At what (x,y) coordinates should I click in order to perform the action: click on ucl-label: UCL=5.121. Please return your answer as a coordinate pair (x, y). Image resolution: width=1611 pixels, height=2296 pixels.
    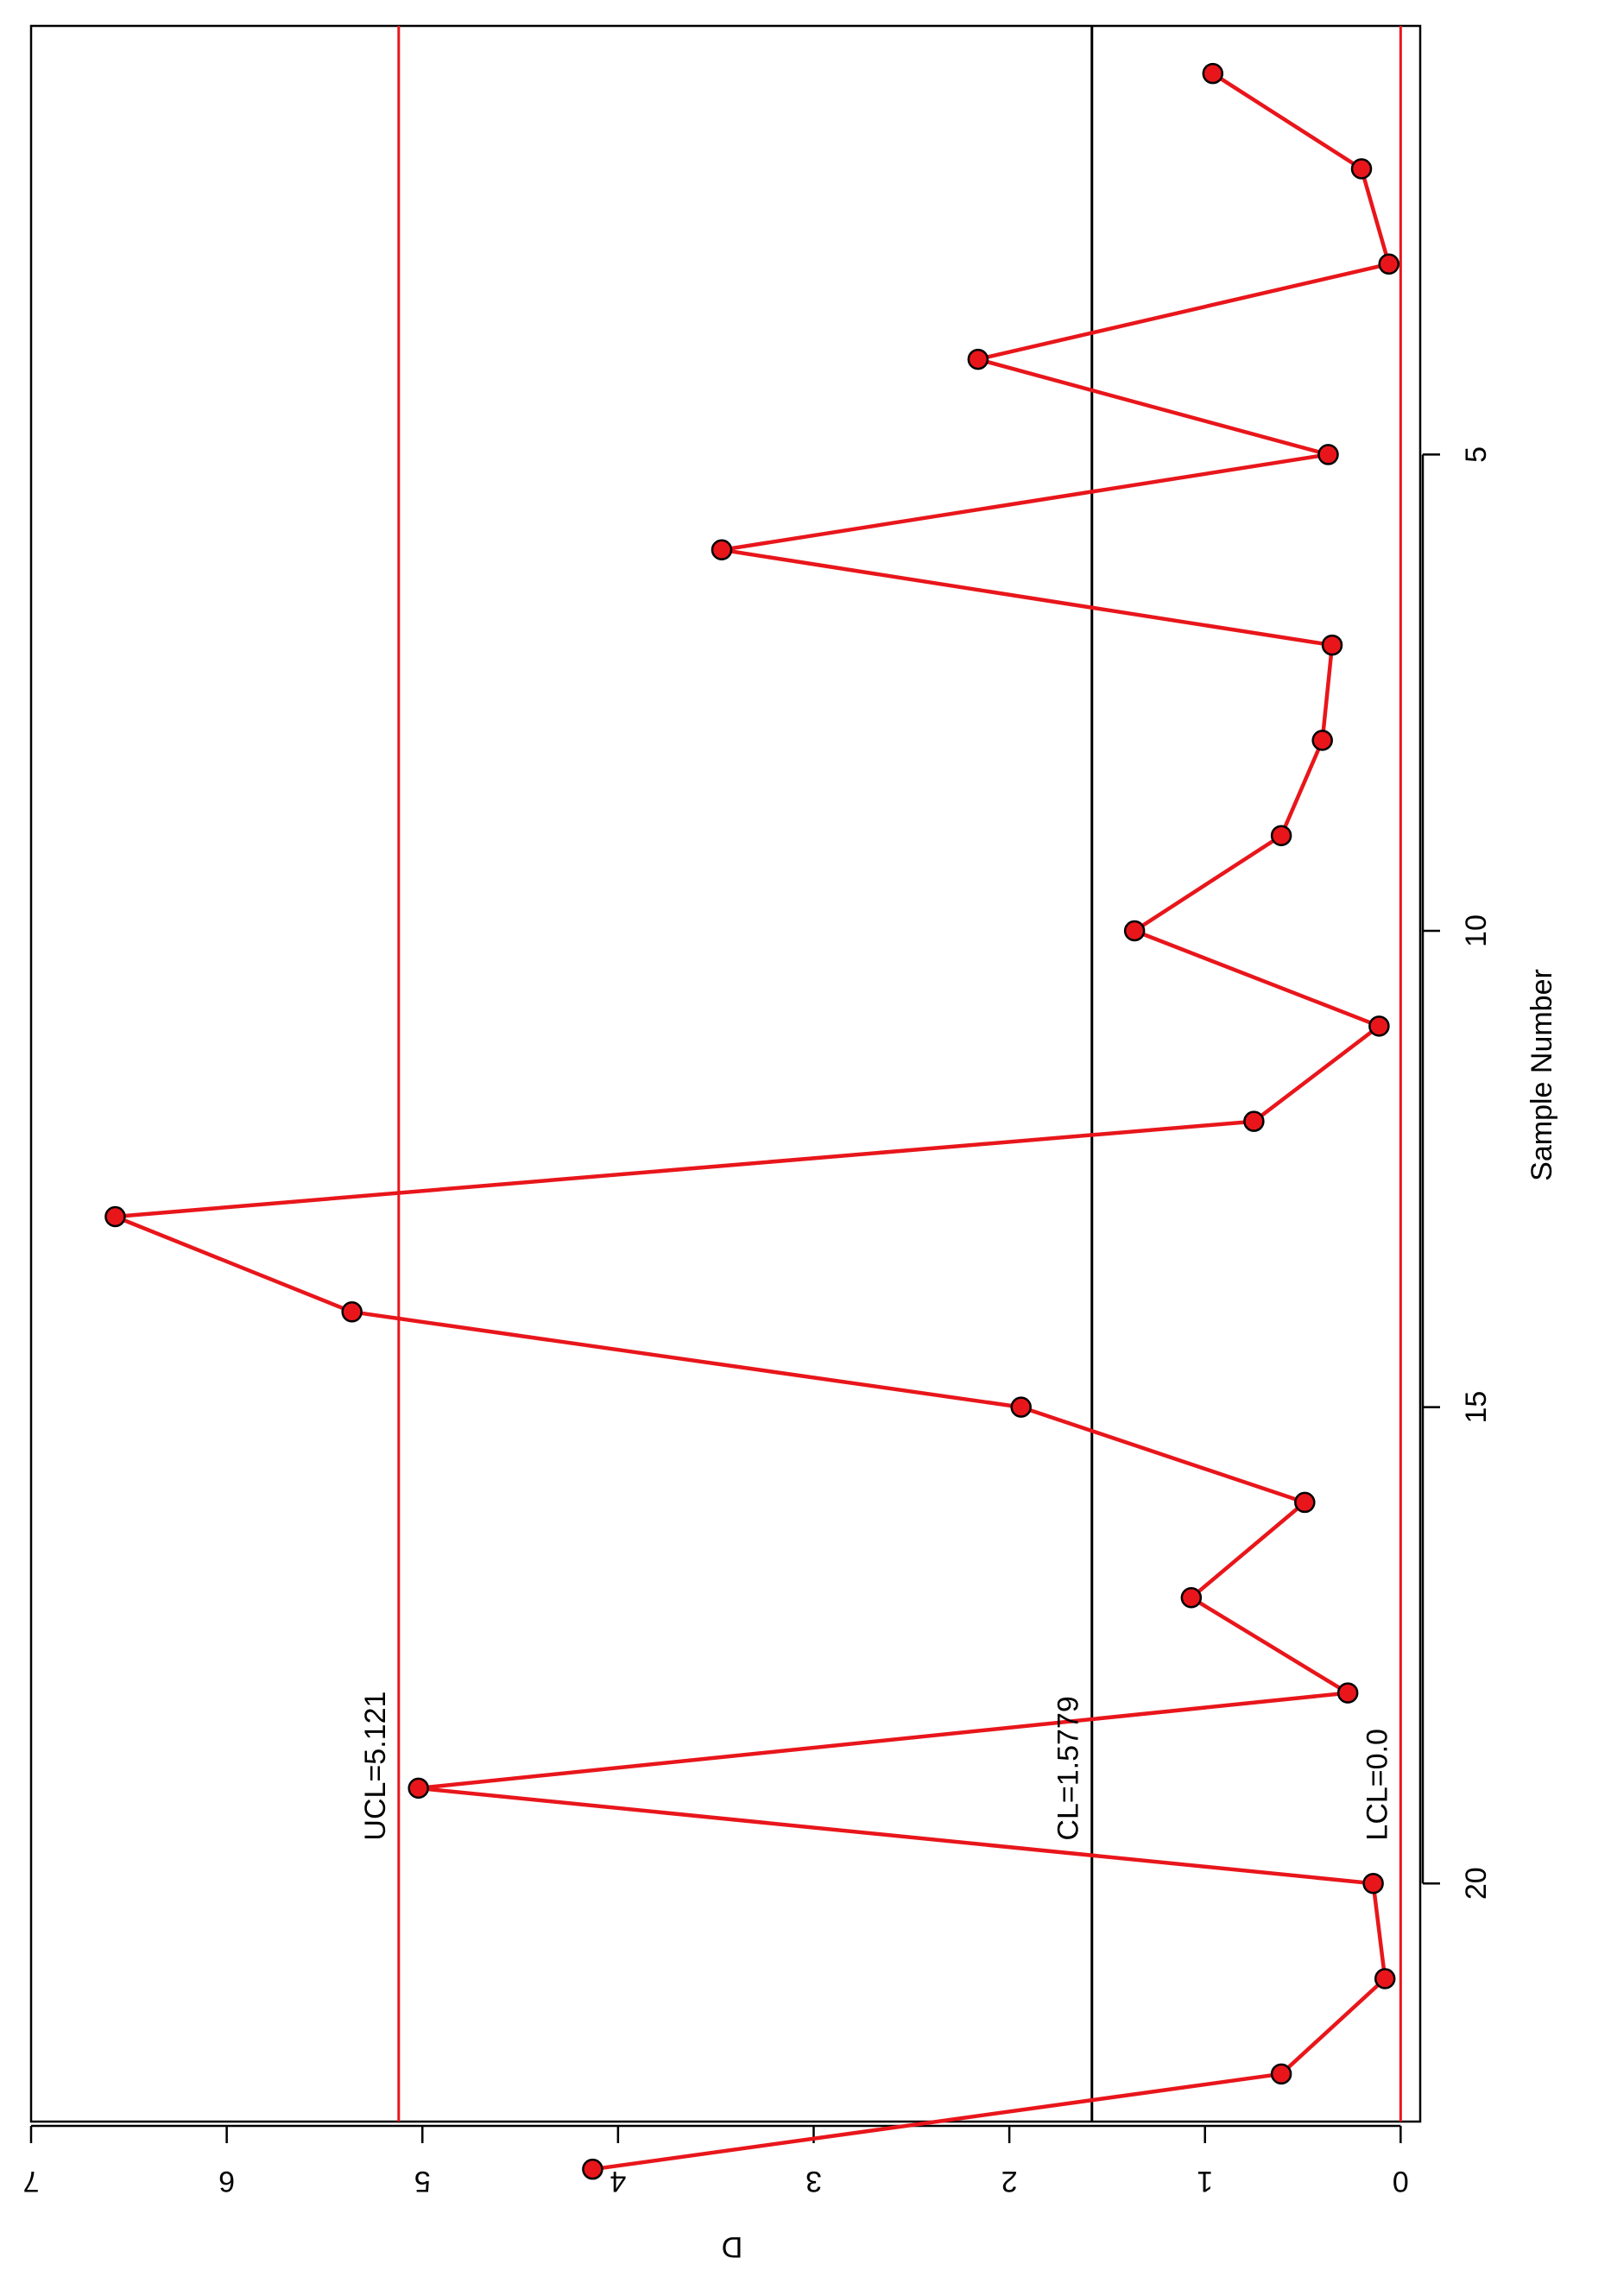
    Looking at the image, I should click on (375, 1766).